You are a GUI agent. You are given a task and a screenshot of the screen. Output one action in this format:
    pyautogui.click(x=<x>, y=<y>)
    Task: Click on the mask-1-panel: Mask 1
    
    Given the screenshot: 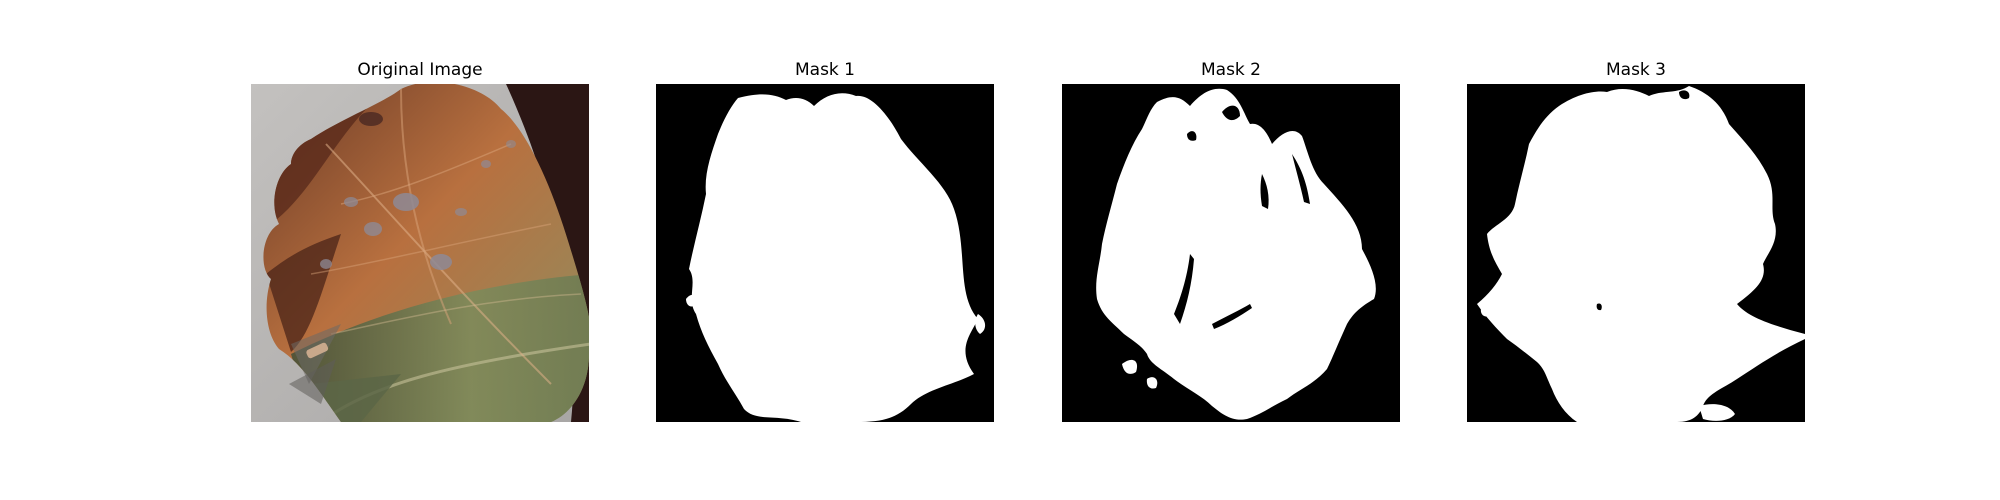 What is the action you would take?
    pyautogui.click(x=825, y=240)
    